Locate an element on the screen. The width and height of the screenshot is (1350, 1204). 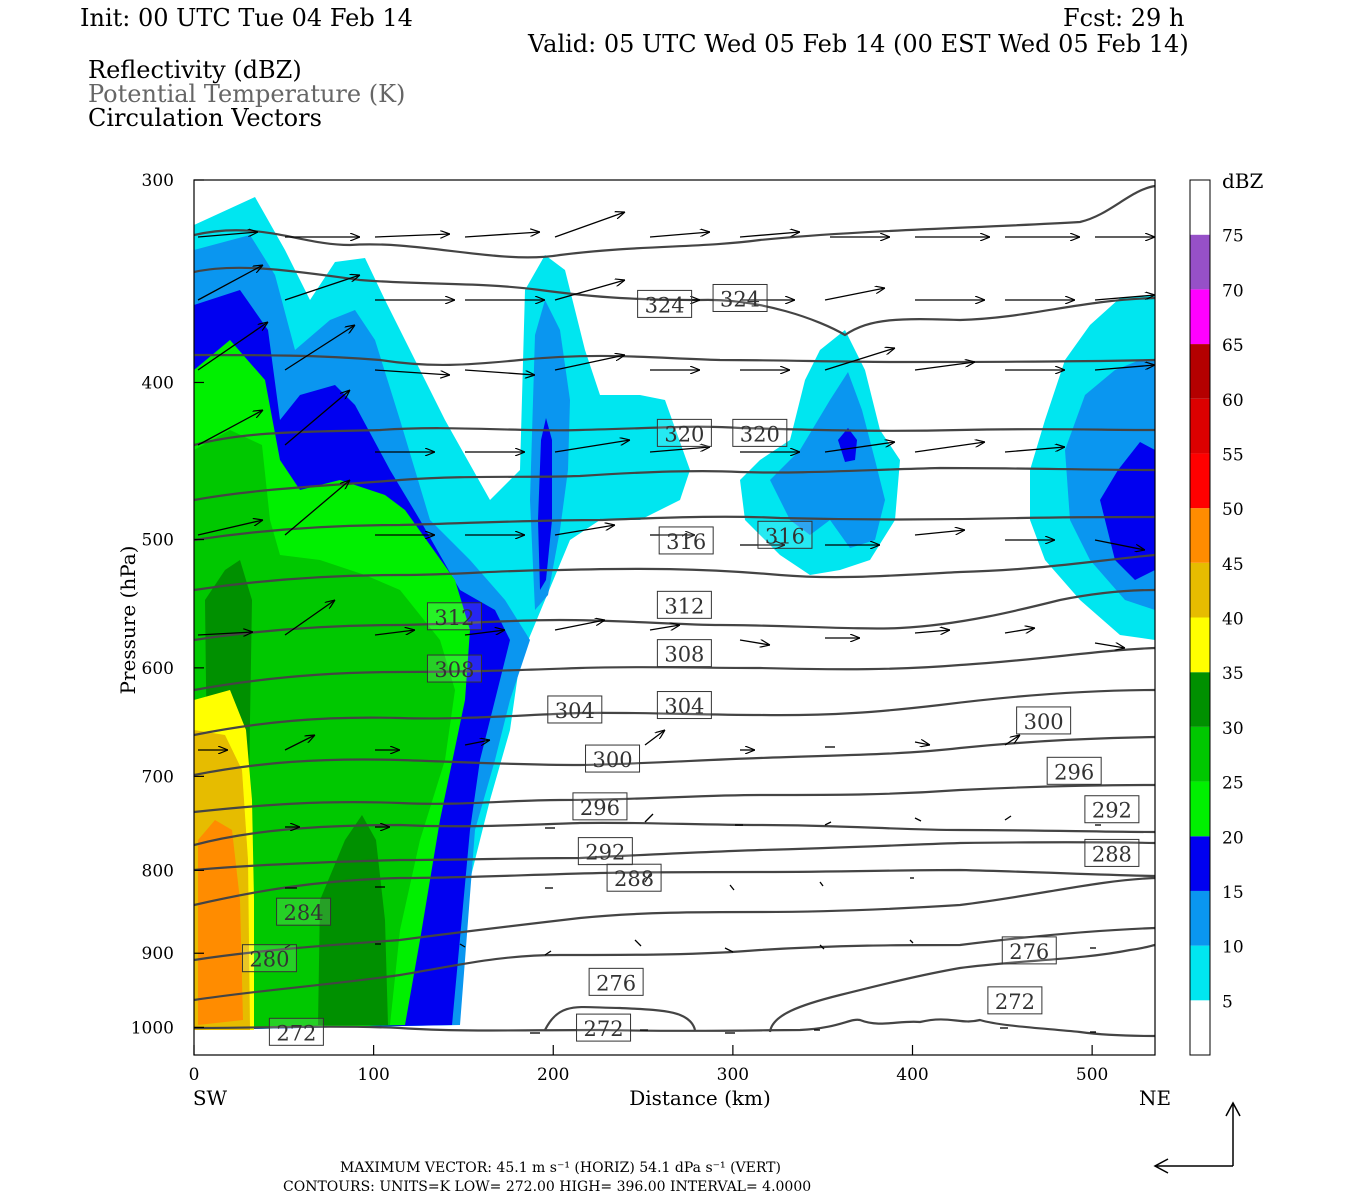
x-tick-label: 300 is located at coordinates (733, 1075).